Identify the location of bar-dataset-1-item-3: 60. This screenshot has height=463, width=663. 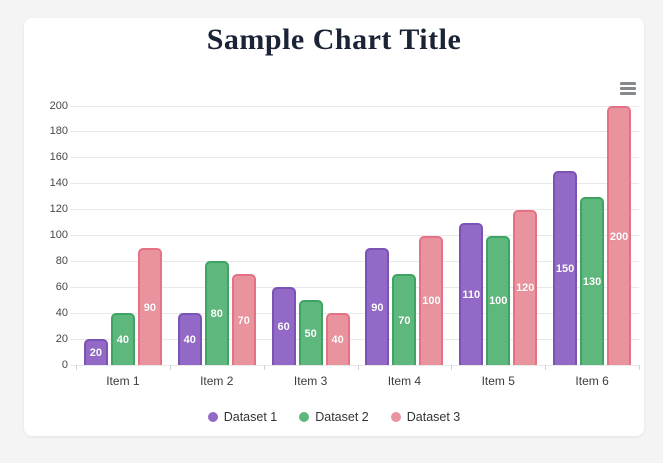
(283, 326).